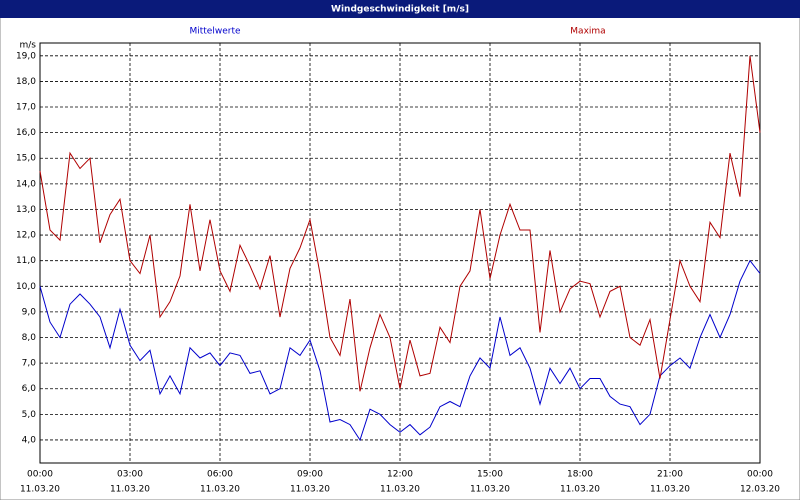 This screenshot has height=504, width=800. Describe the element at coordinates (310, 475) in the screenshot. I see `x-tick-label: 09:00` at that location.